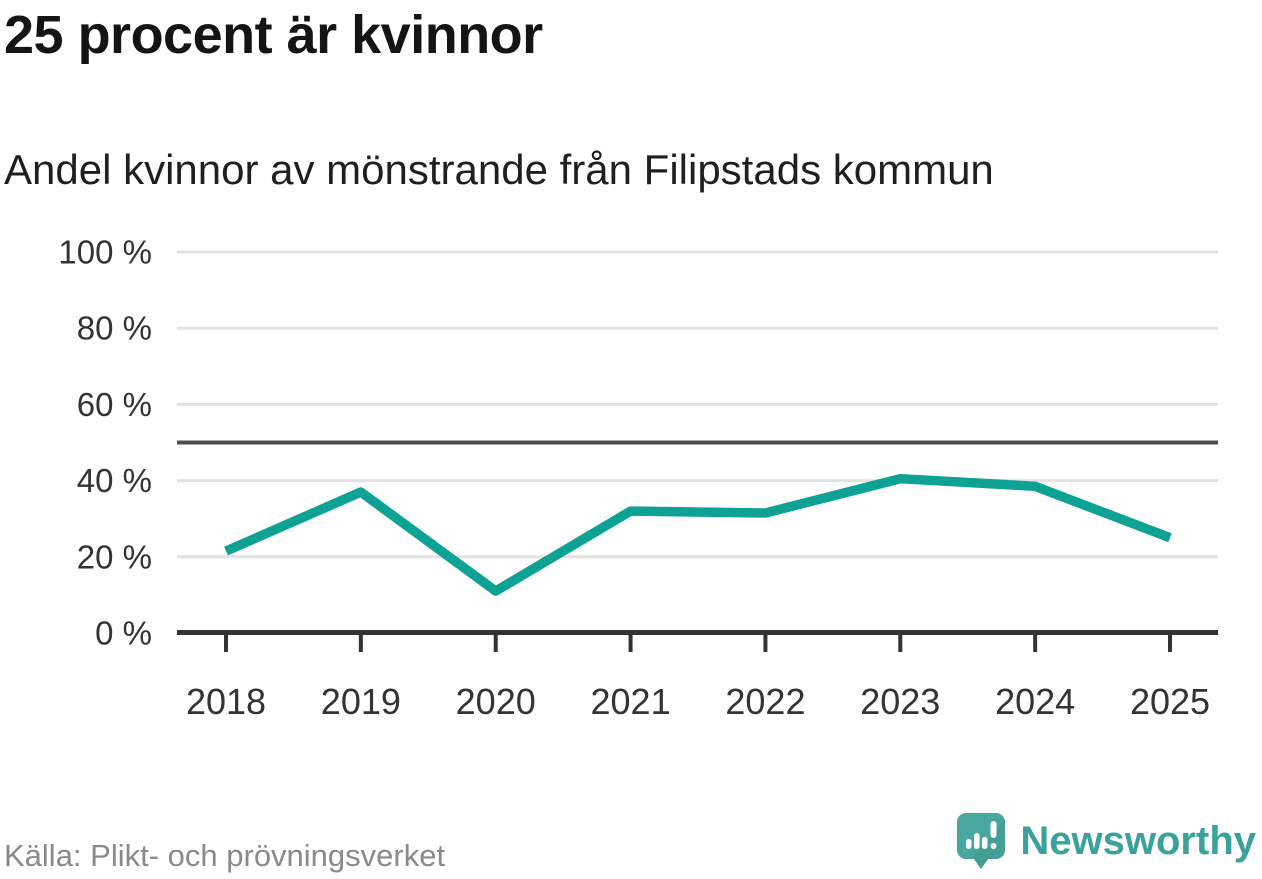 The image size is (1262, 879). I want to click on newsworthy-logo: Newsworthy, so click(1106, 841).